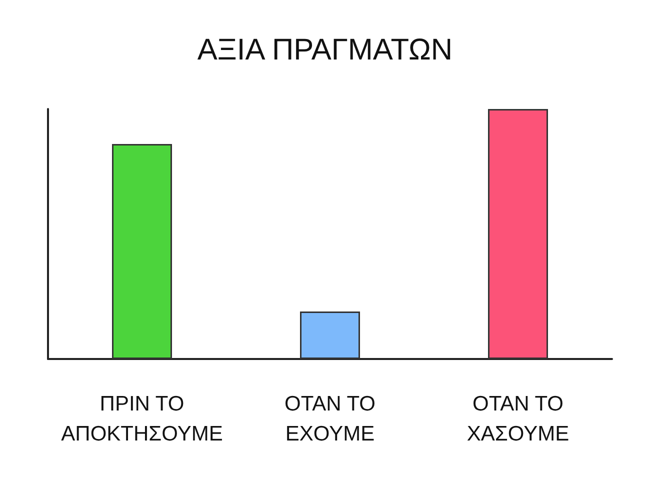 The width and height of the screenshot is (650, 483). What do you see at coordinates (518, 419) in the screenshot?
I see `x-tick-label: ΟΤΑΝ ΤΟ ΧΑΣΟΥΜΕ` at bounding box center [518, 419].